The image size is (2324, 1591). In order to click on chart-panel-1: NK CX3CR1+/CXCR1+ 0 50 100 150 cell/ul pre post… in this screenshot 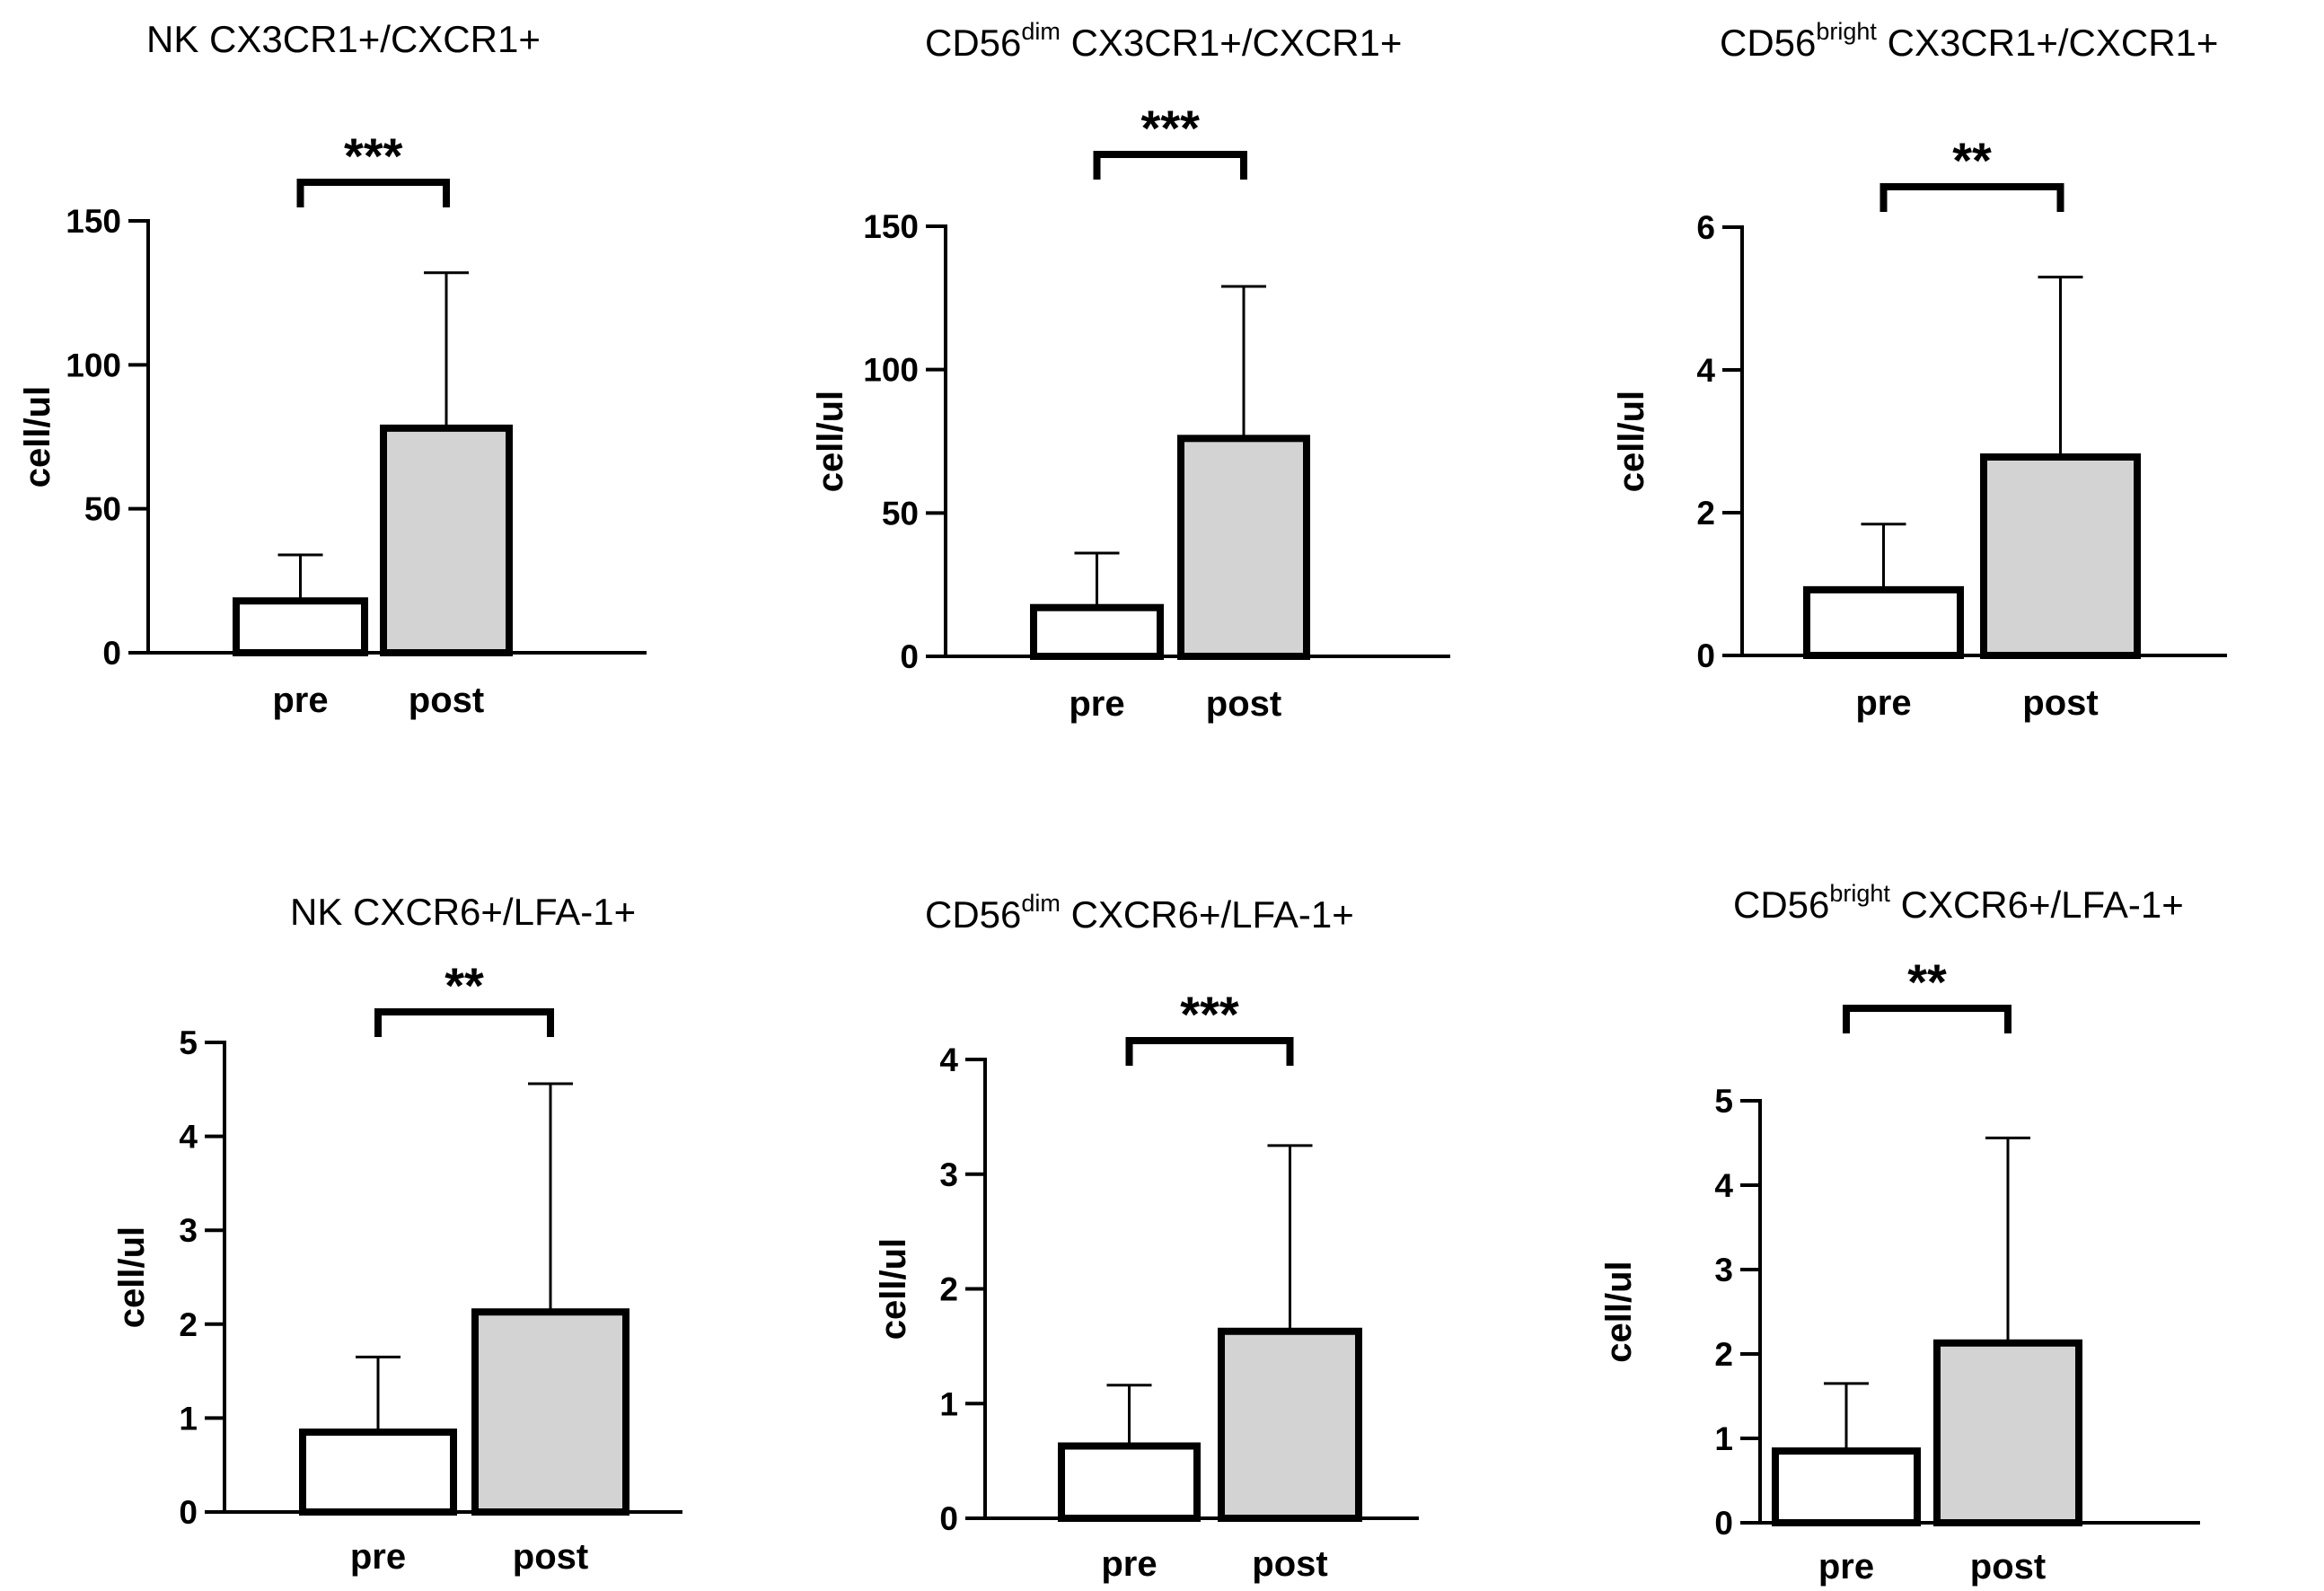, I will do `click(333, 369)`.